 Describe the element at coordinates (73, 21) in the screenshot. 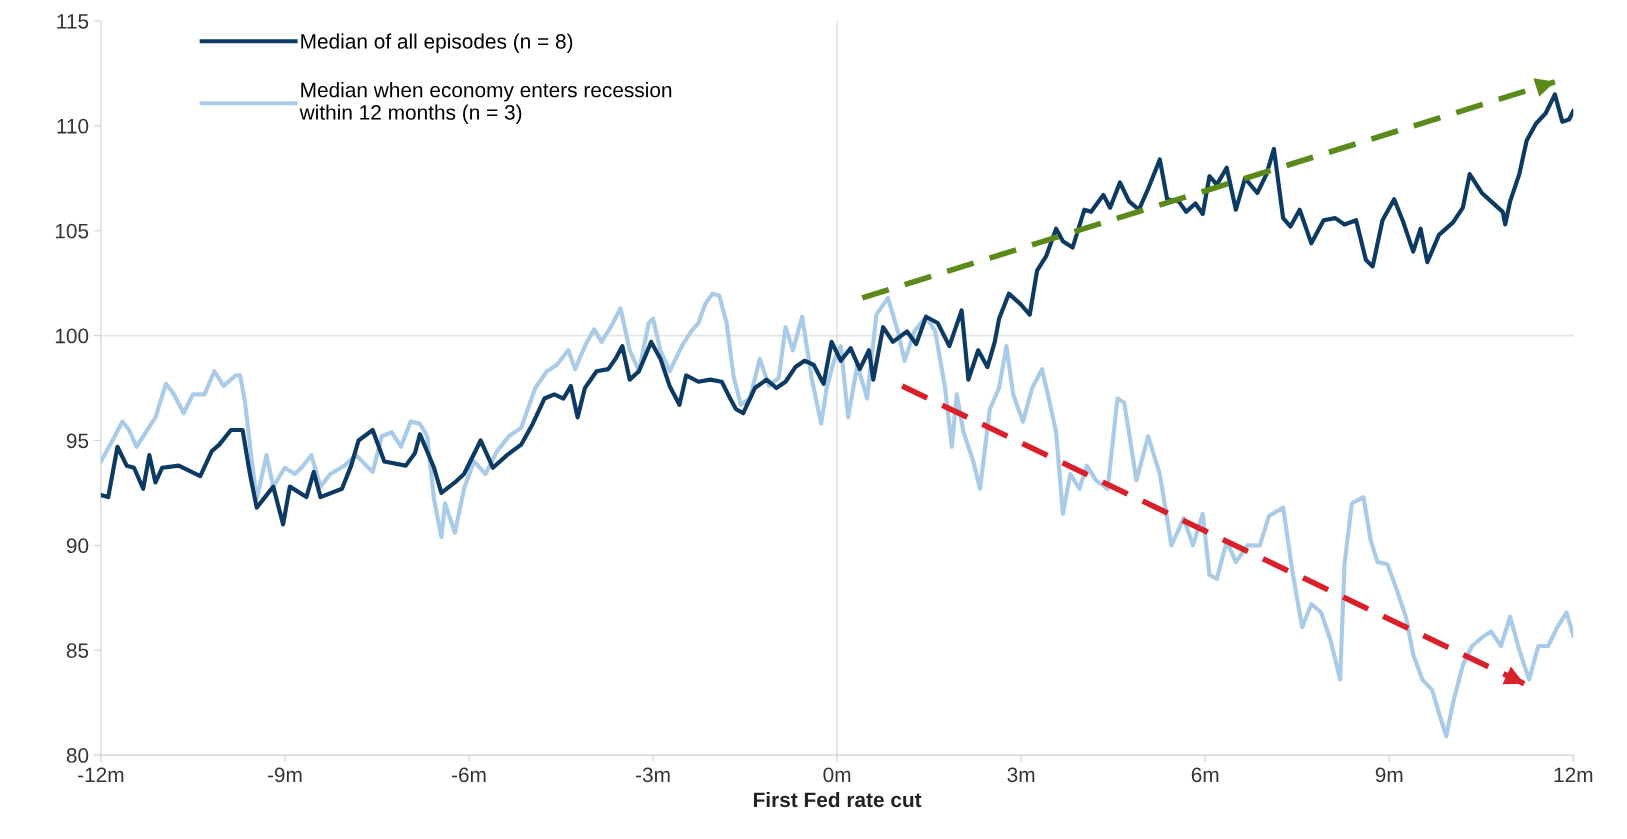

I see `y-tick-label: 115` at that location.